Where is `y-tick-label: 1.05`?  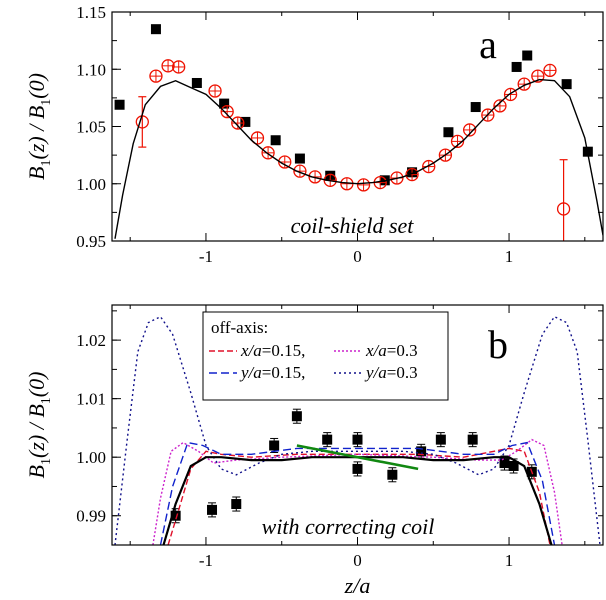
y-tick-label: 1.05 is located at coordinates (91, 127).